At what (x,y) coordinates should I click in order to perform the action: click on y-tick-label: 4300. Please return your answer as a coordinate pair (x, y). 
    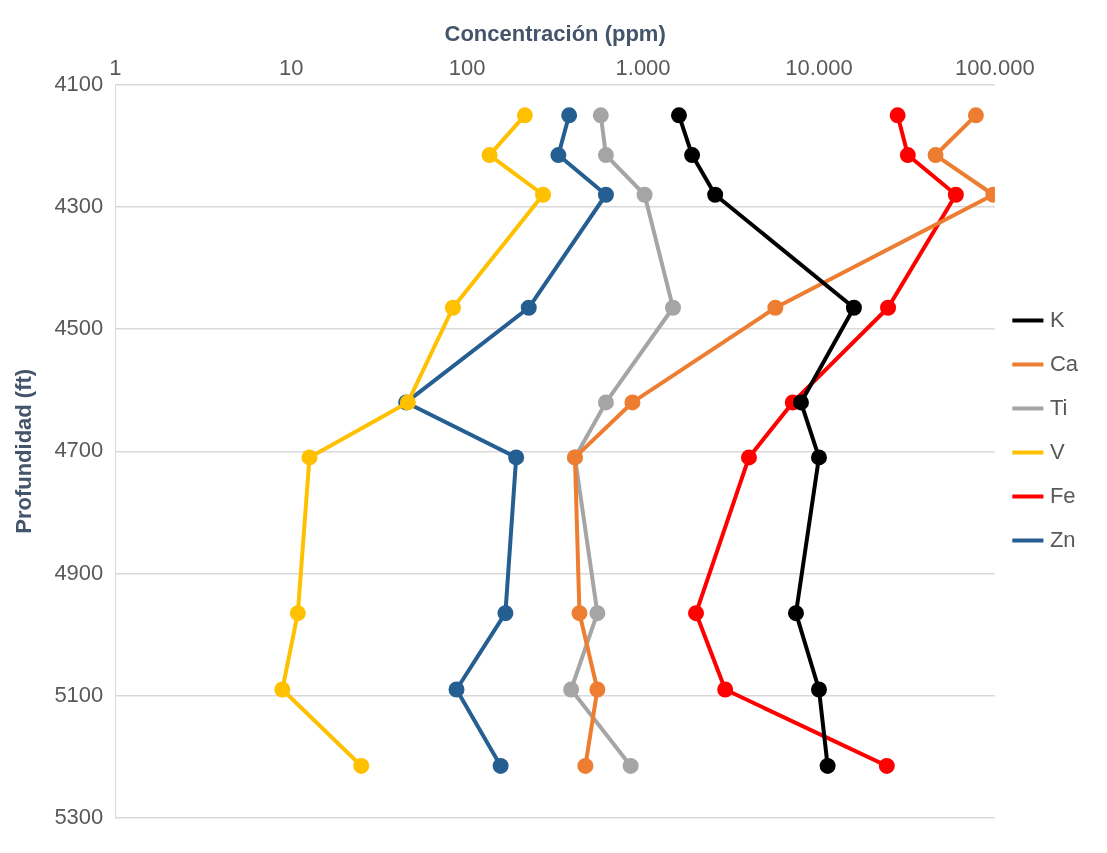
    Looking at the image, I should click on (79, 206).